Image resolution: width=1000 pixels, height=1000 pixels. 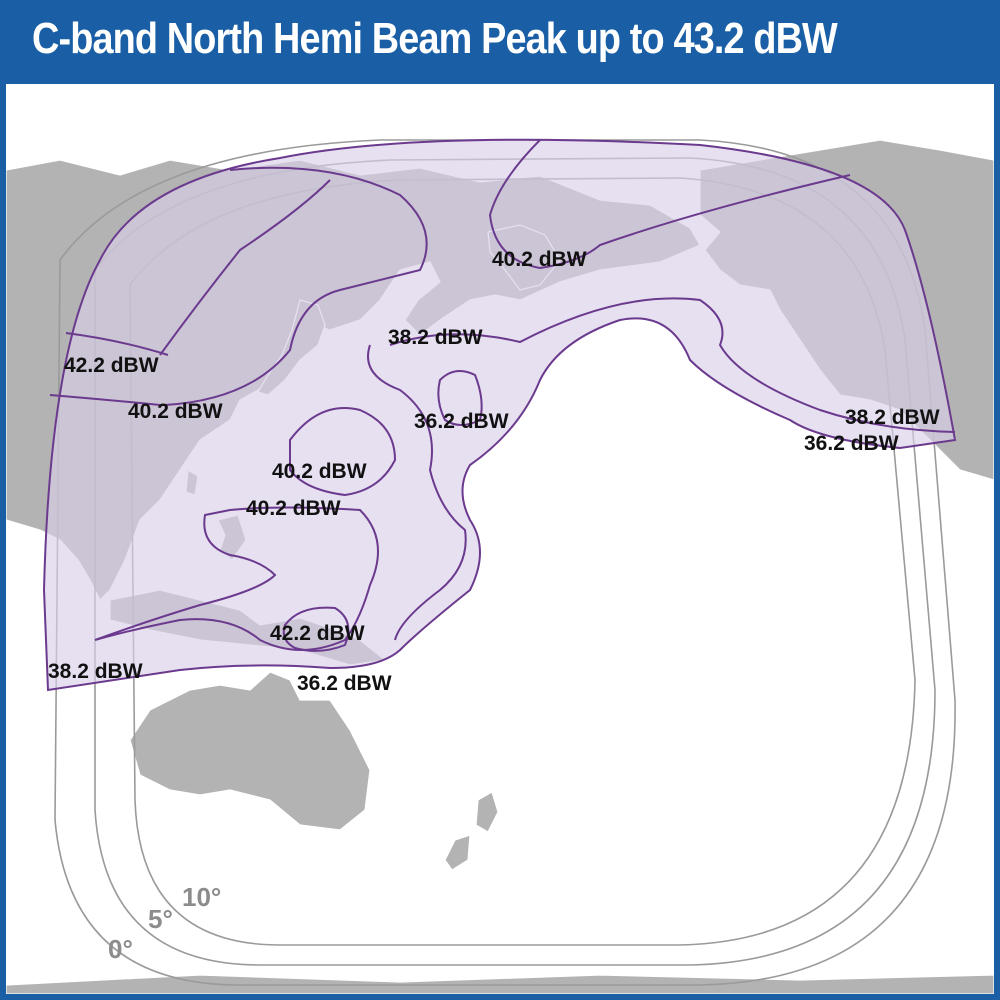 What do you see at coordinates (250, 751) in the screenshot?
I see `landmass-australia` at bounding box center [250, 751].